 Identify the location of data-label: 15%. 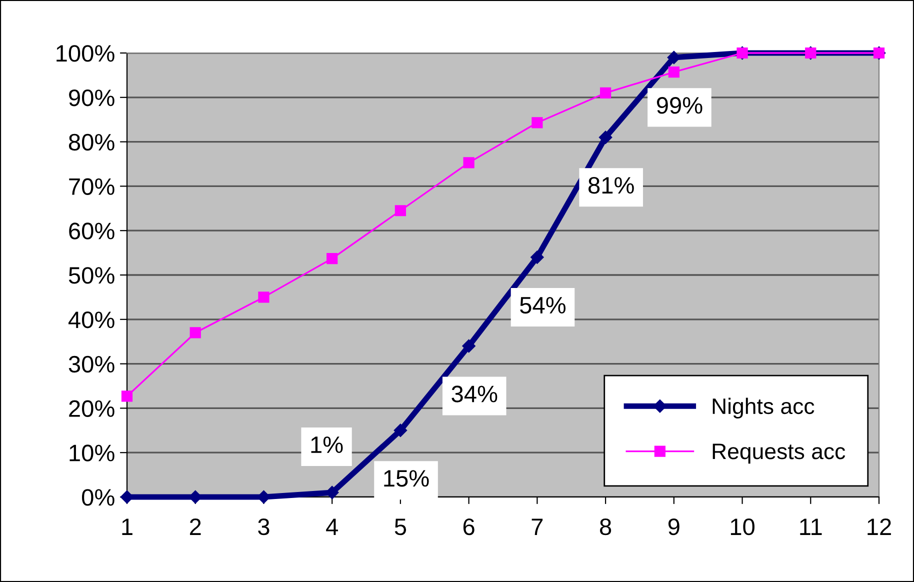
(406, 478).